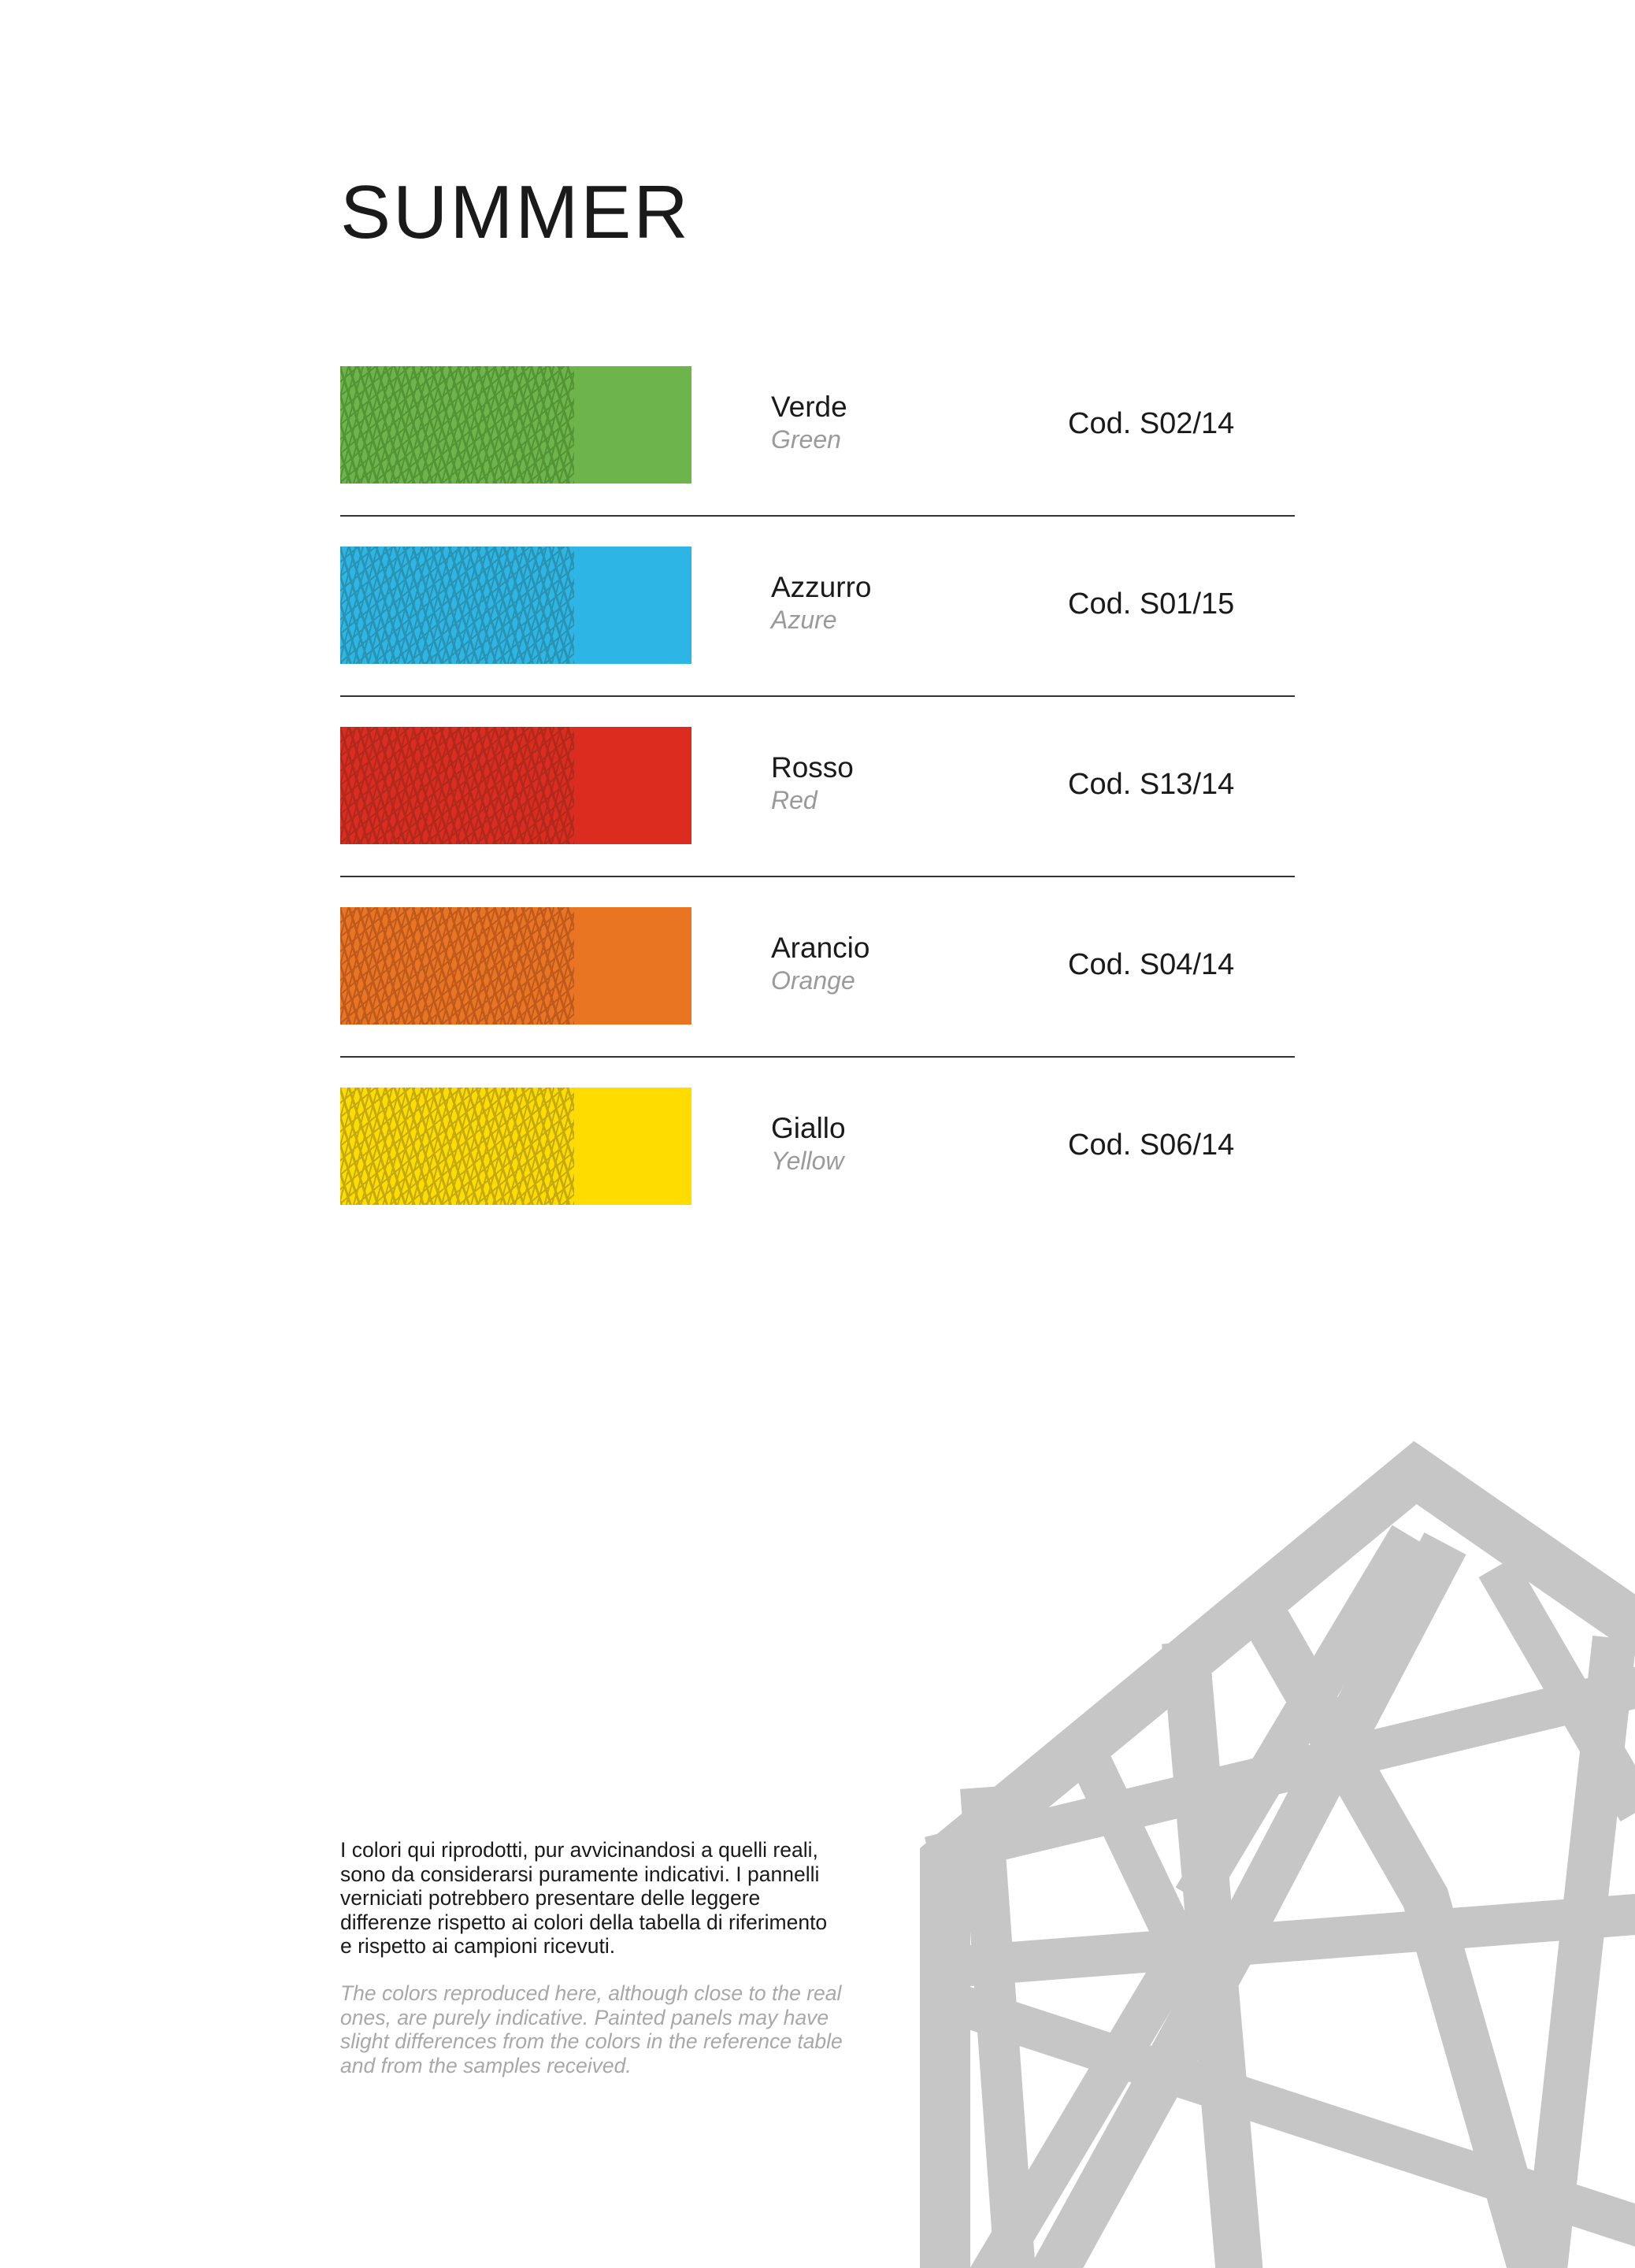  I want to click on color-row: Giallo Yellow Cod. S06/14, so click(817, 1178).